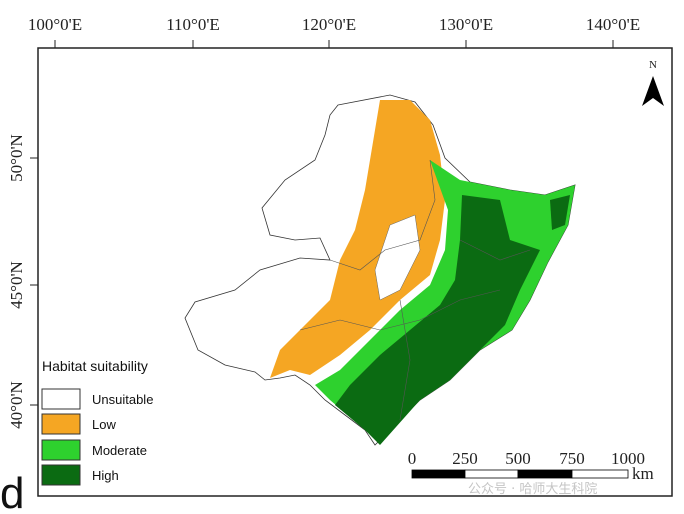 This screenshot has height=514, width=684. What do you see at coordinates (653, 65) in the screenshot?
I see `north-label: N` at bounding box center [653, 65].